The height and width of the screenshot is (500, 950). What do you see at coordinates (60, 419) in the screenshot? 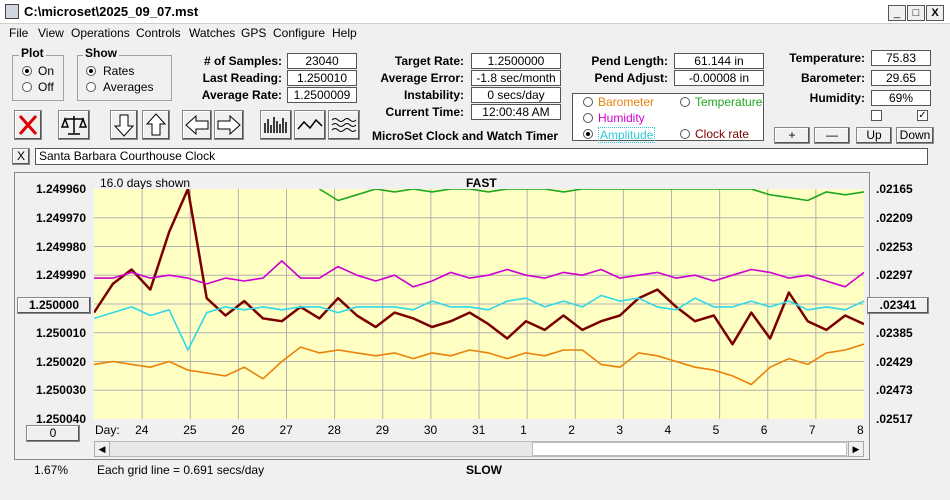
I see `y-left-tick-label: 1.250040` at bounding box center [60, 419].